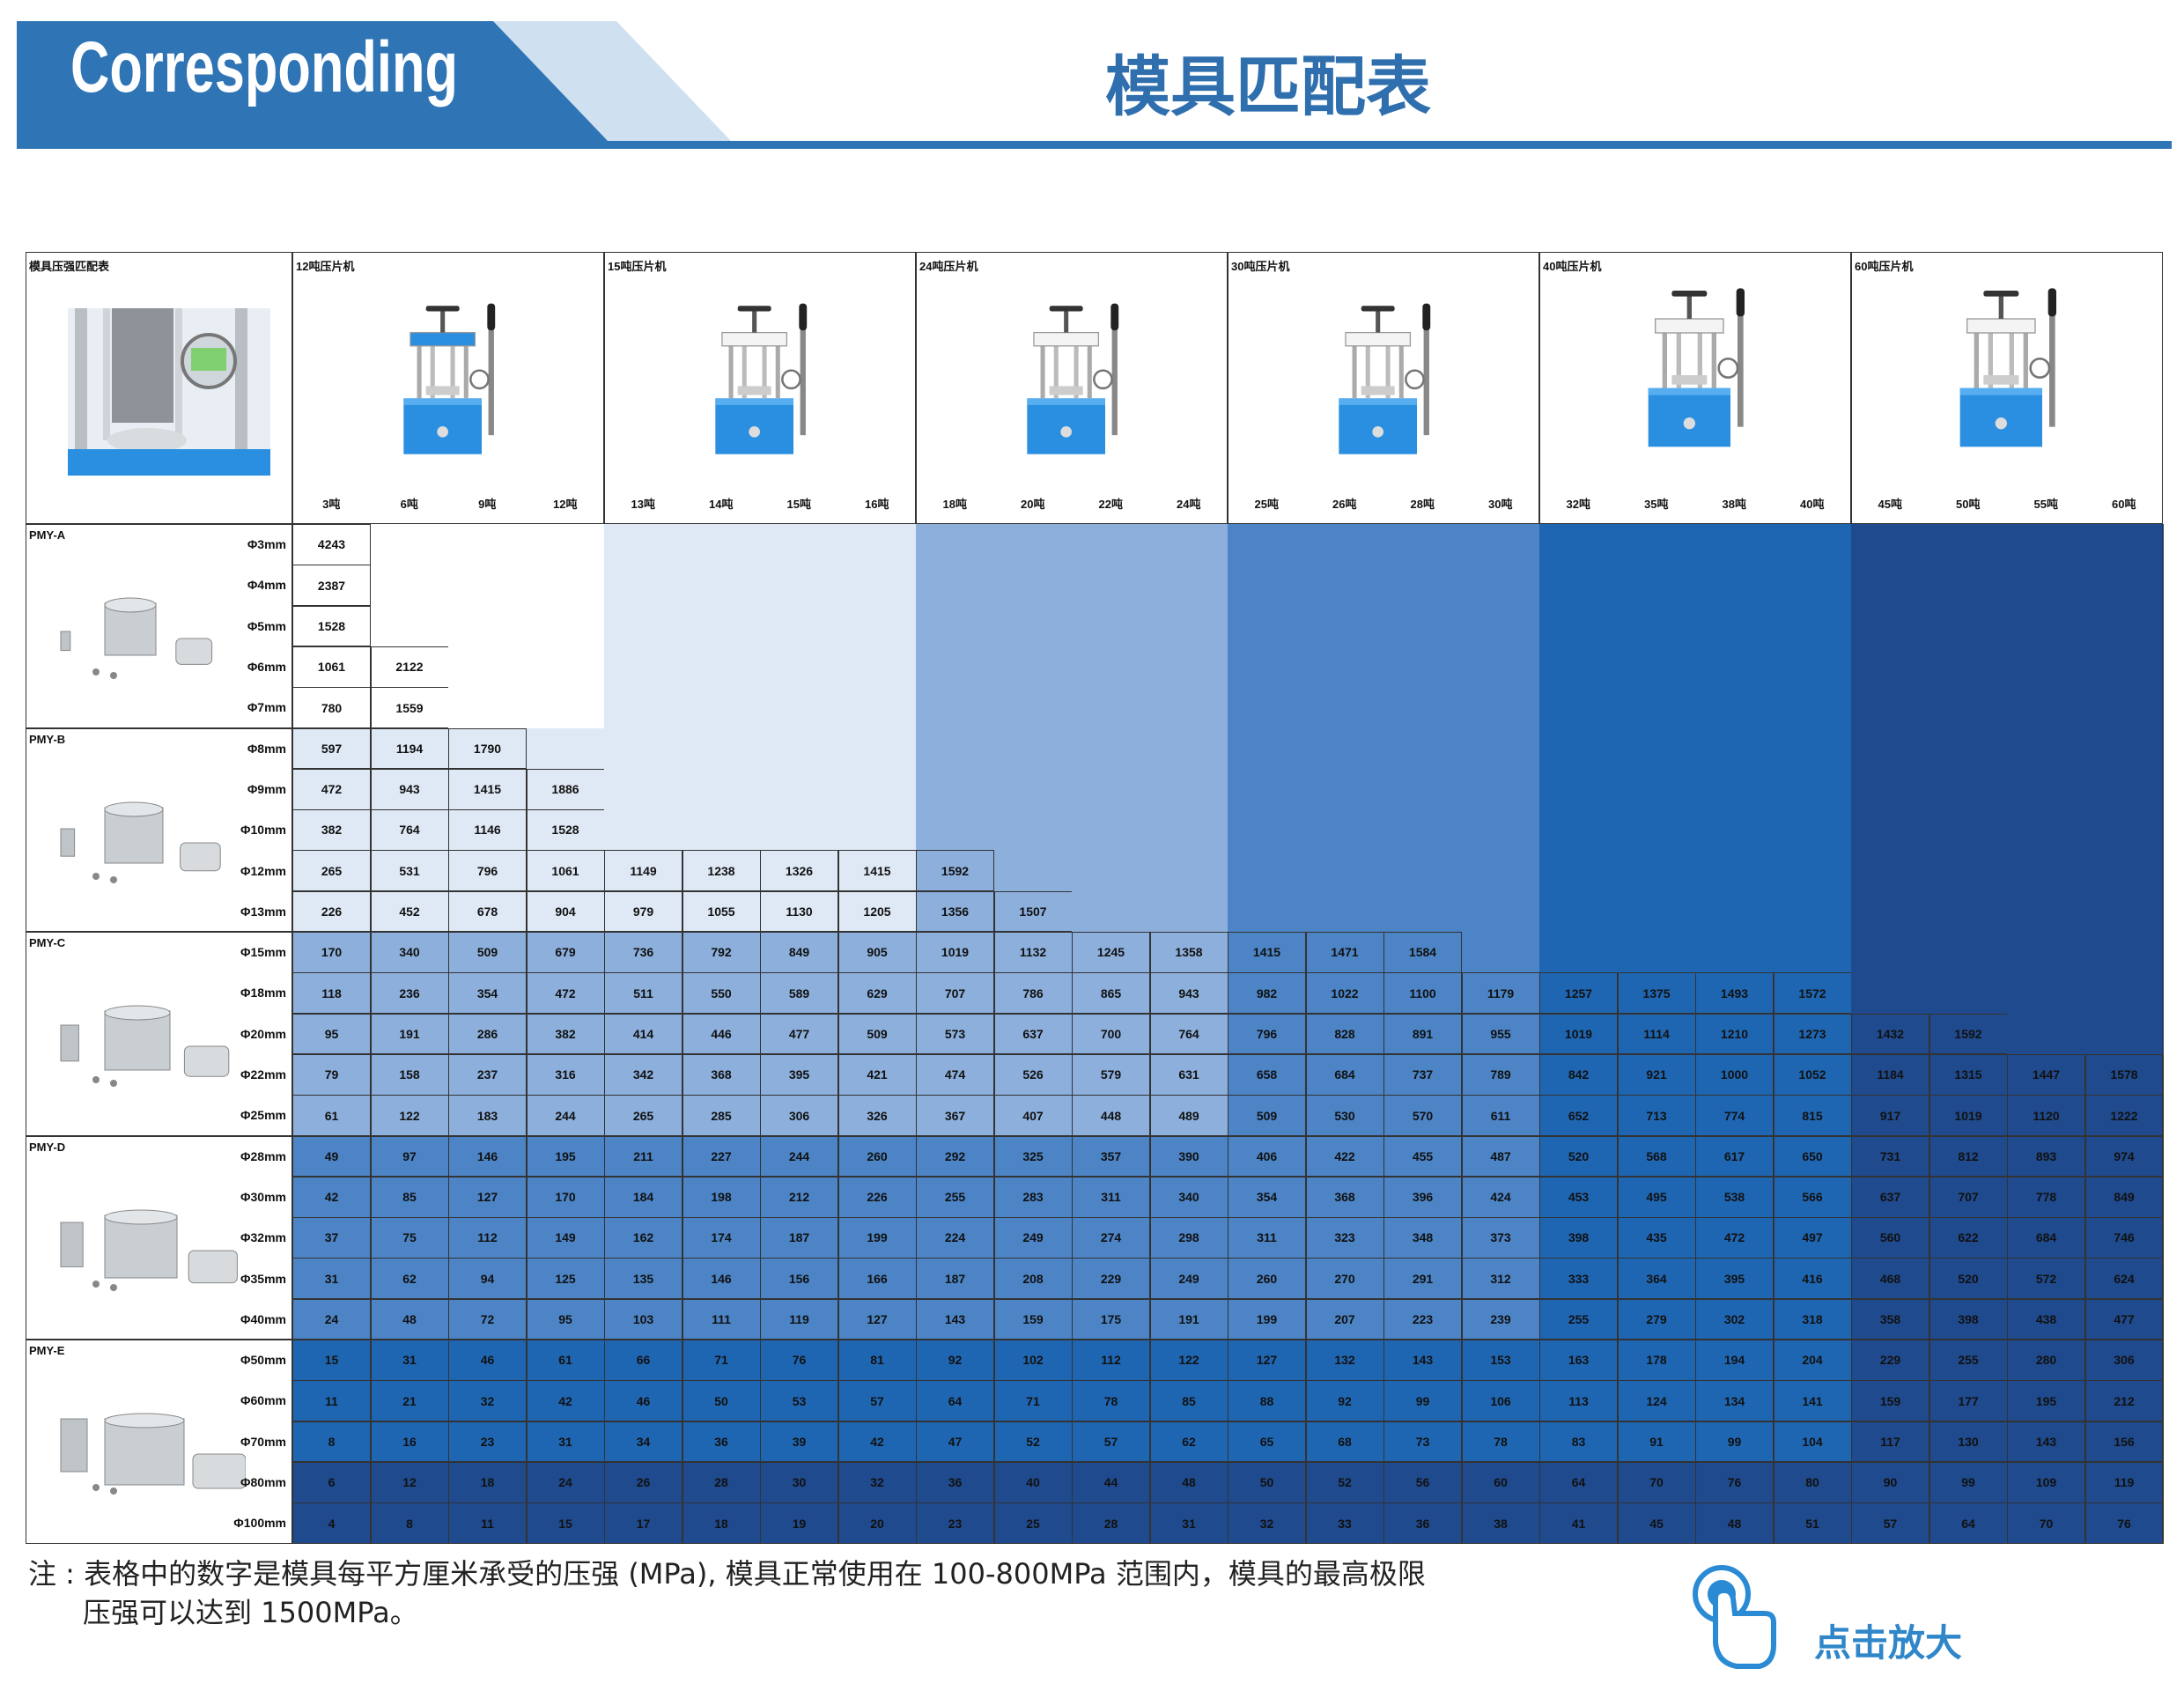 This screenshot has height=1698, width=2184. I want to click on header-rule, so click(1094, 145).